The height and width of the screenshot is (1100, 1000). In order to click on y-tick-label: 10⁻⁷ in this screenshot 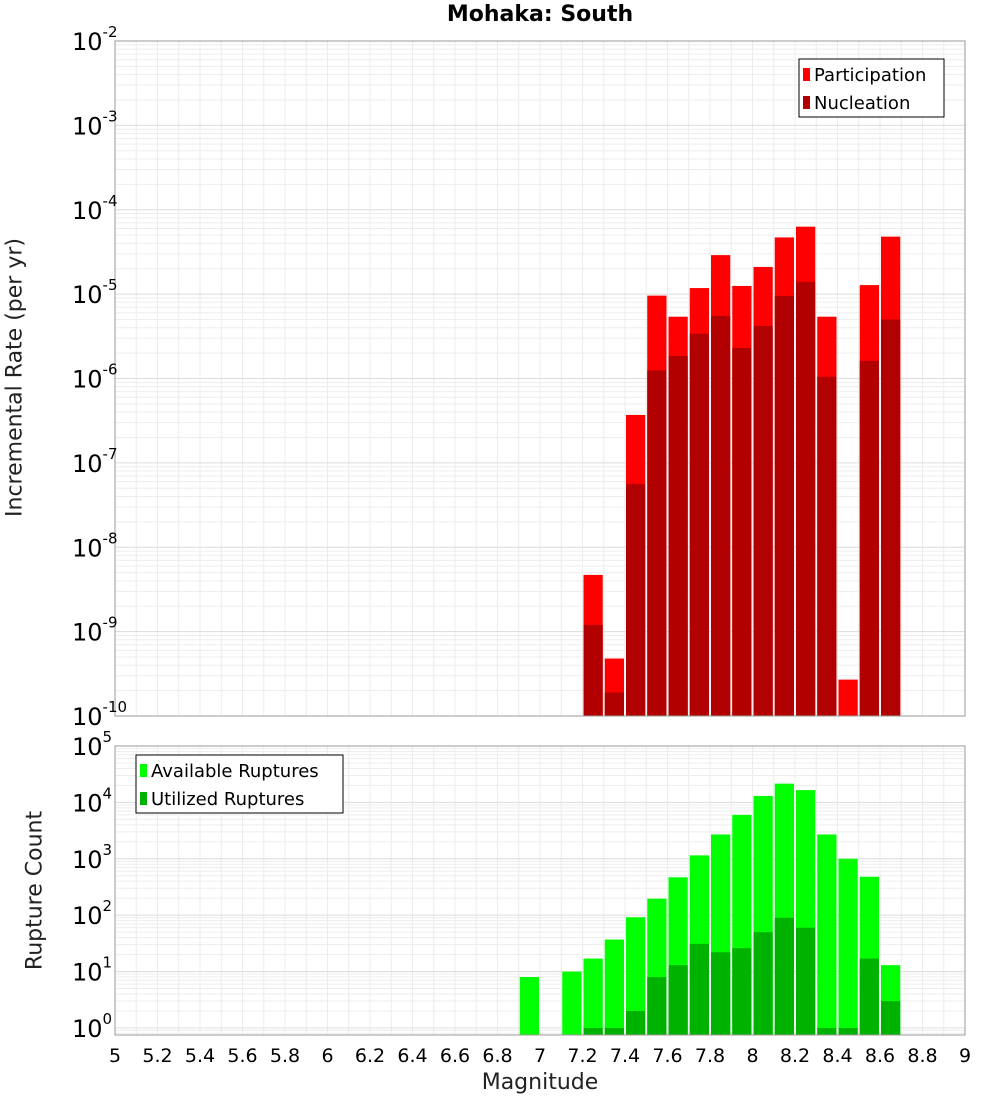, I will do `click(95, 461)`.